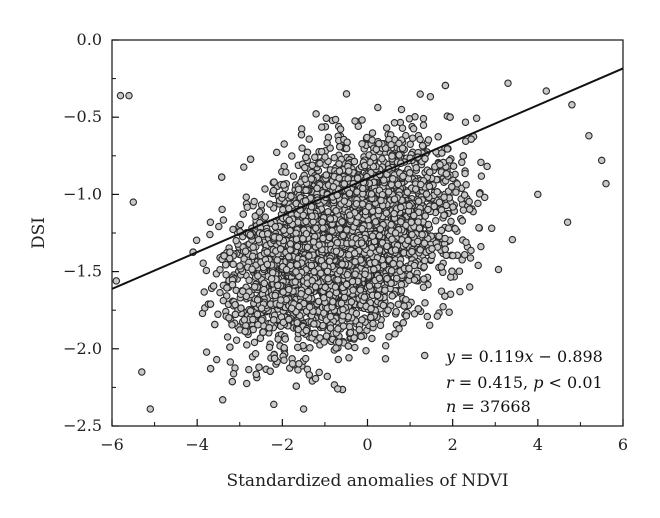  I want to click on y-tick-label: −2.5, so click(82, 425).